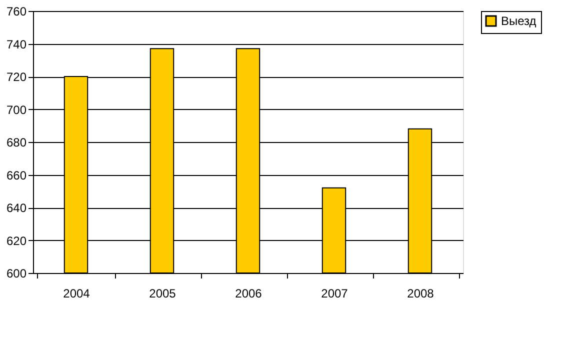 The image size is (573, 343). What do you see at coordinates (248, 293) in the screenshot?
I see `x-tick-label: 2006` at bounding box center [248, 293].